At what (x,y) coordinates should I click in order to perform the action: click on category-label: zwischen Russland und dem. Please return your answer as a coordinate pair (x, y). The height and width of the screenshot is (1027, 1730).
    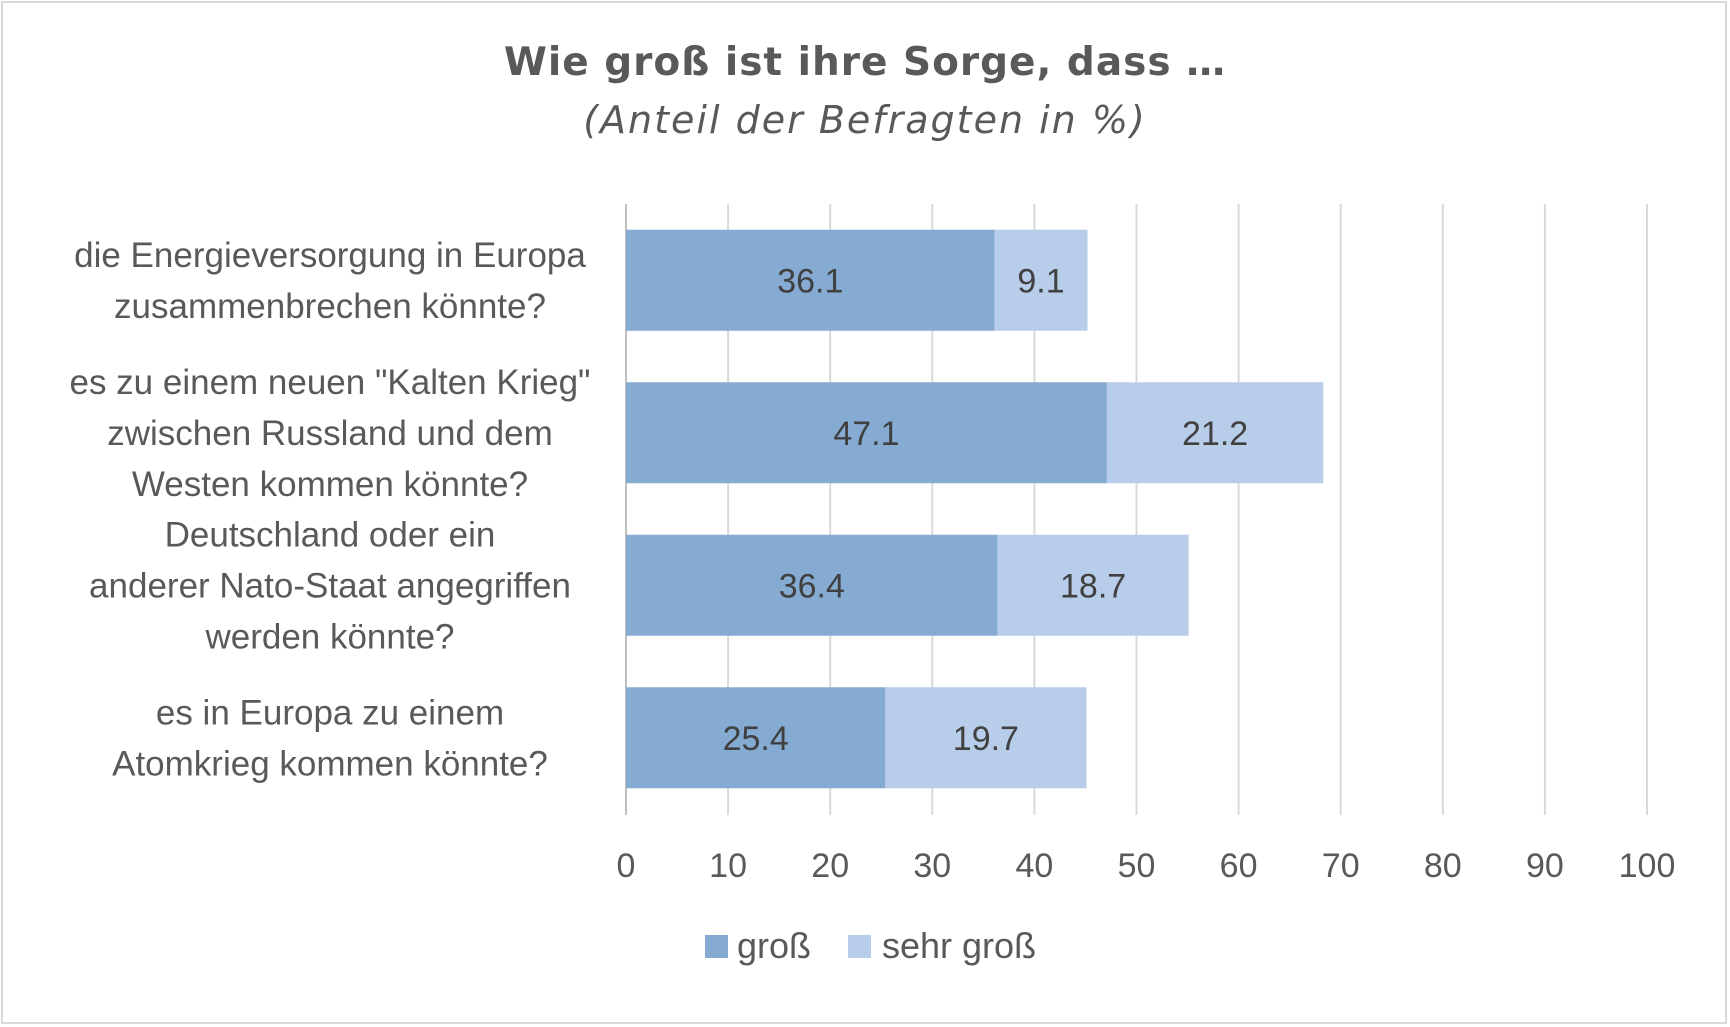
    Looking at the image, I should click on (330, 433).